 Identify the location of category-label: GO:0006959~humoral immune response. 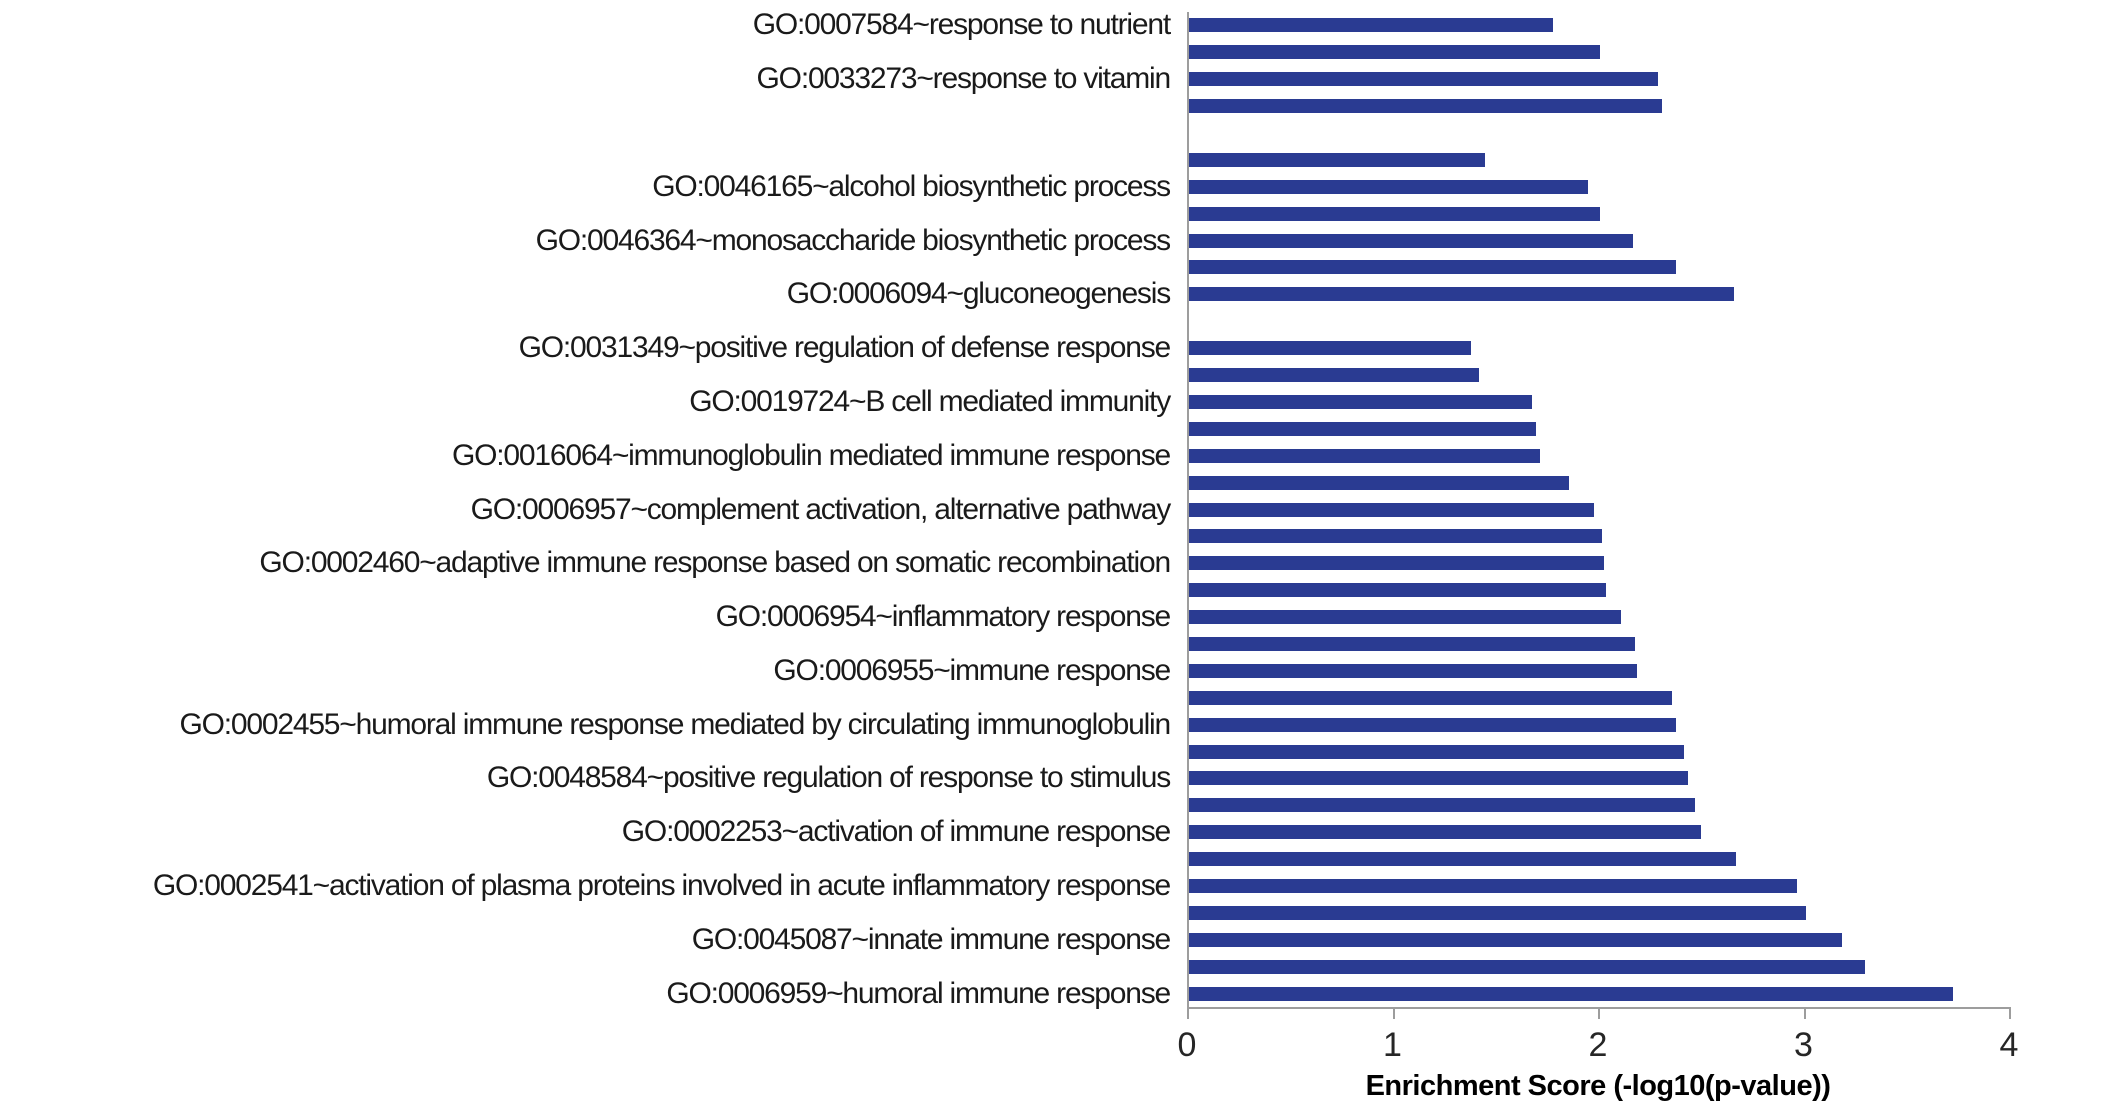
(918, 993).